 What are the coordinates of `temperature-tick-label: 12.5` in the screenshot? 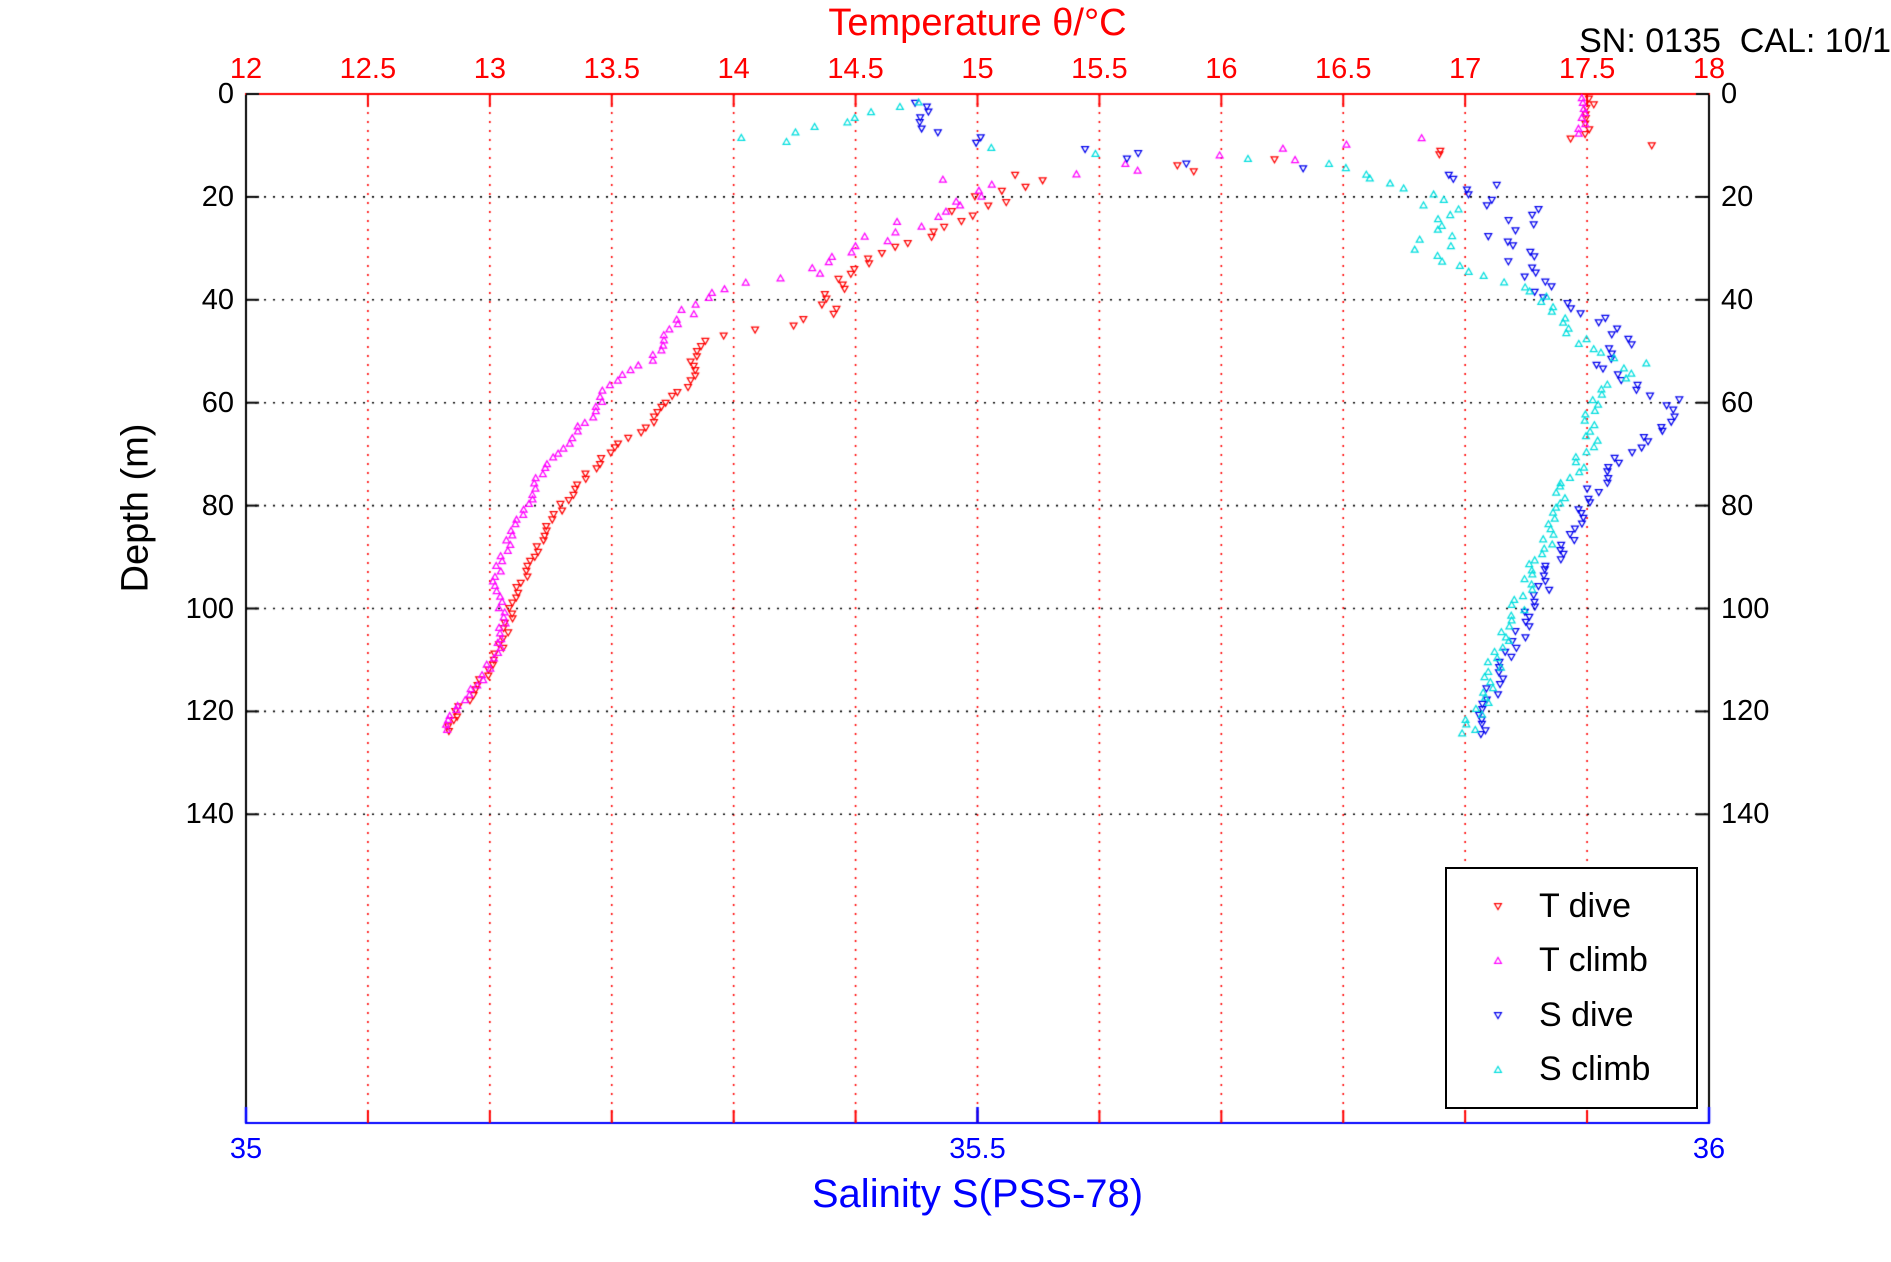 It's located at (368, 69).